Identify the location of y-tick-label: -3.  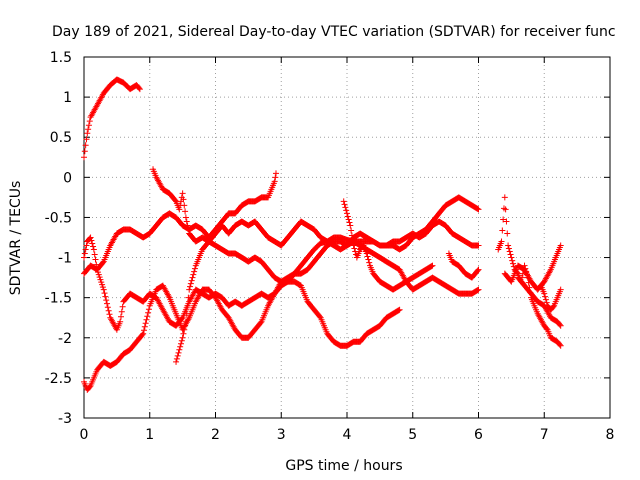
(65, 419).